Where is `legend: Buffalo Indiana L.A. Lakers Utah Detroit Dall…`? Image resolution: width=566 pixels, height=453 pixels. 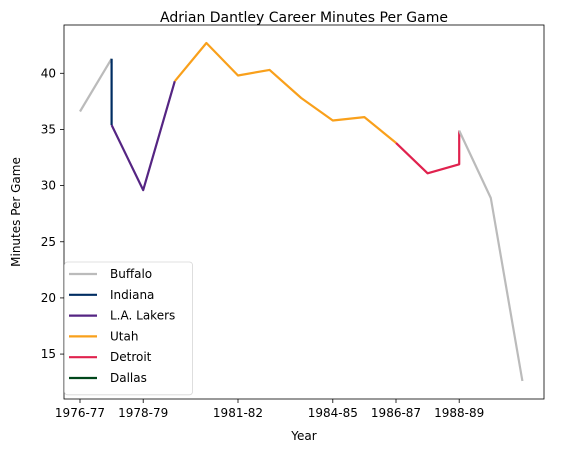
legend: Buffalo Indiana L.A. Lakers Utah Detroit Dall… is located at coordinates (128, 328).